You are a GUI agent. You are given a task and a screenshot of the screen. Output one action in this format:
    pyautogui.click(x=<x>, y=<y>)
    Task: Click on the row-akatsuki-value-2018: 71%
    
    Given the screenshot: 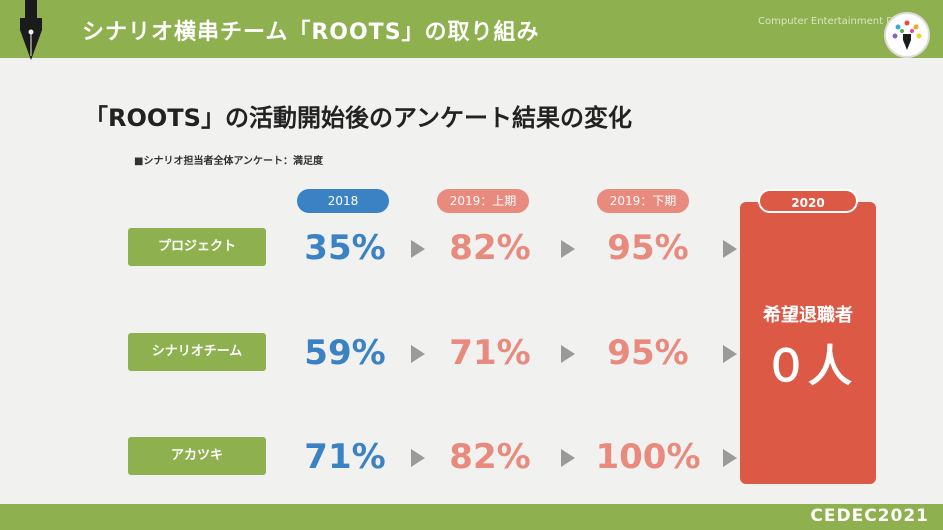 What is the action you would take?
    pyautogui.click(x=345, y=457)
    